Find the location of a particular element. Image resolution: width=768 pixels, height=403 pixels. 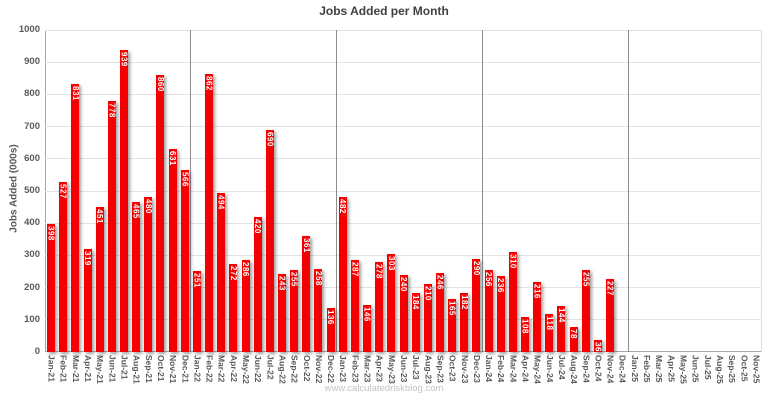

x-tick-Jan-25: Jan-25 is located at coordinates (634, 368).